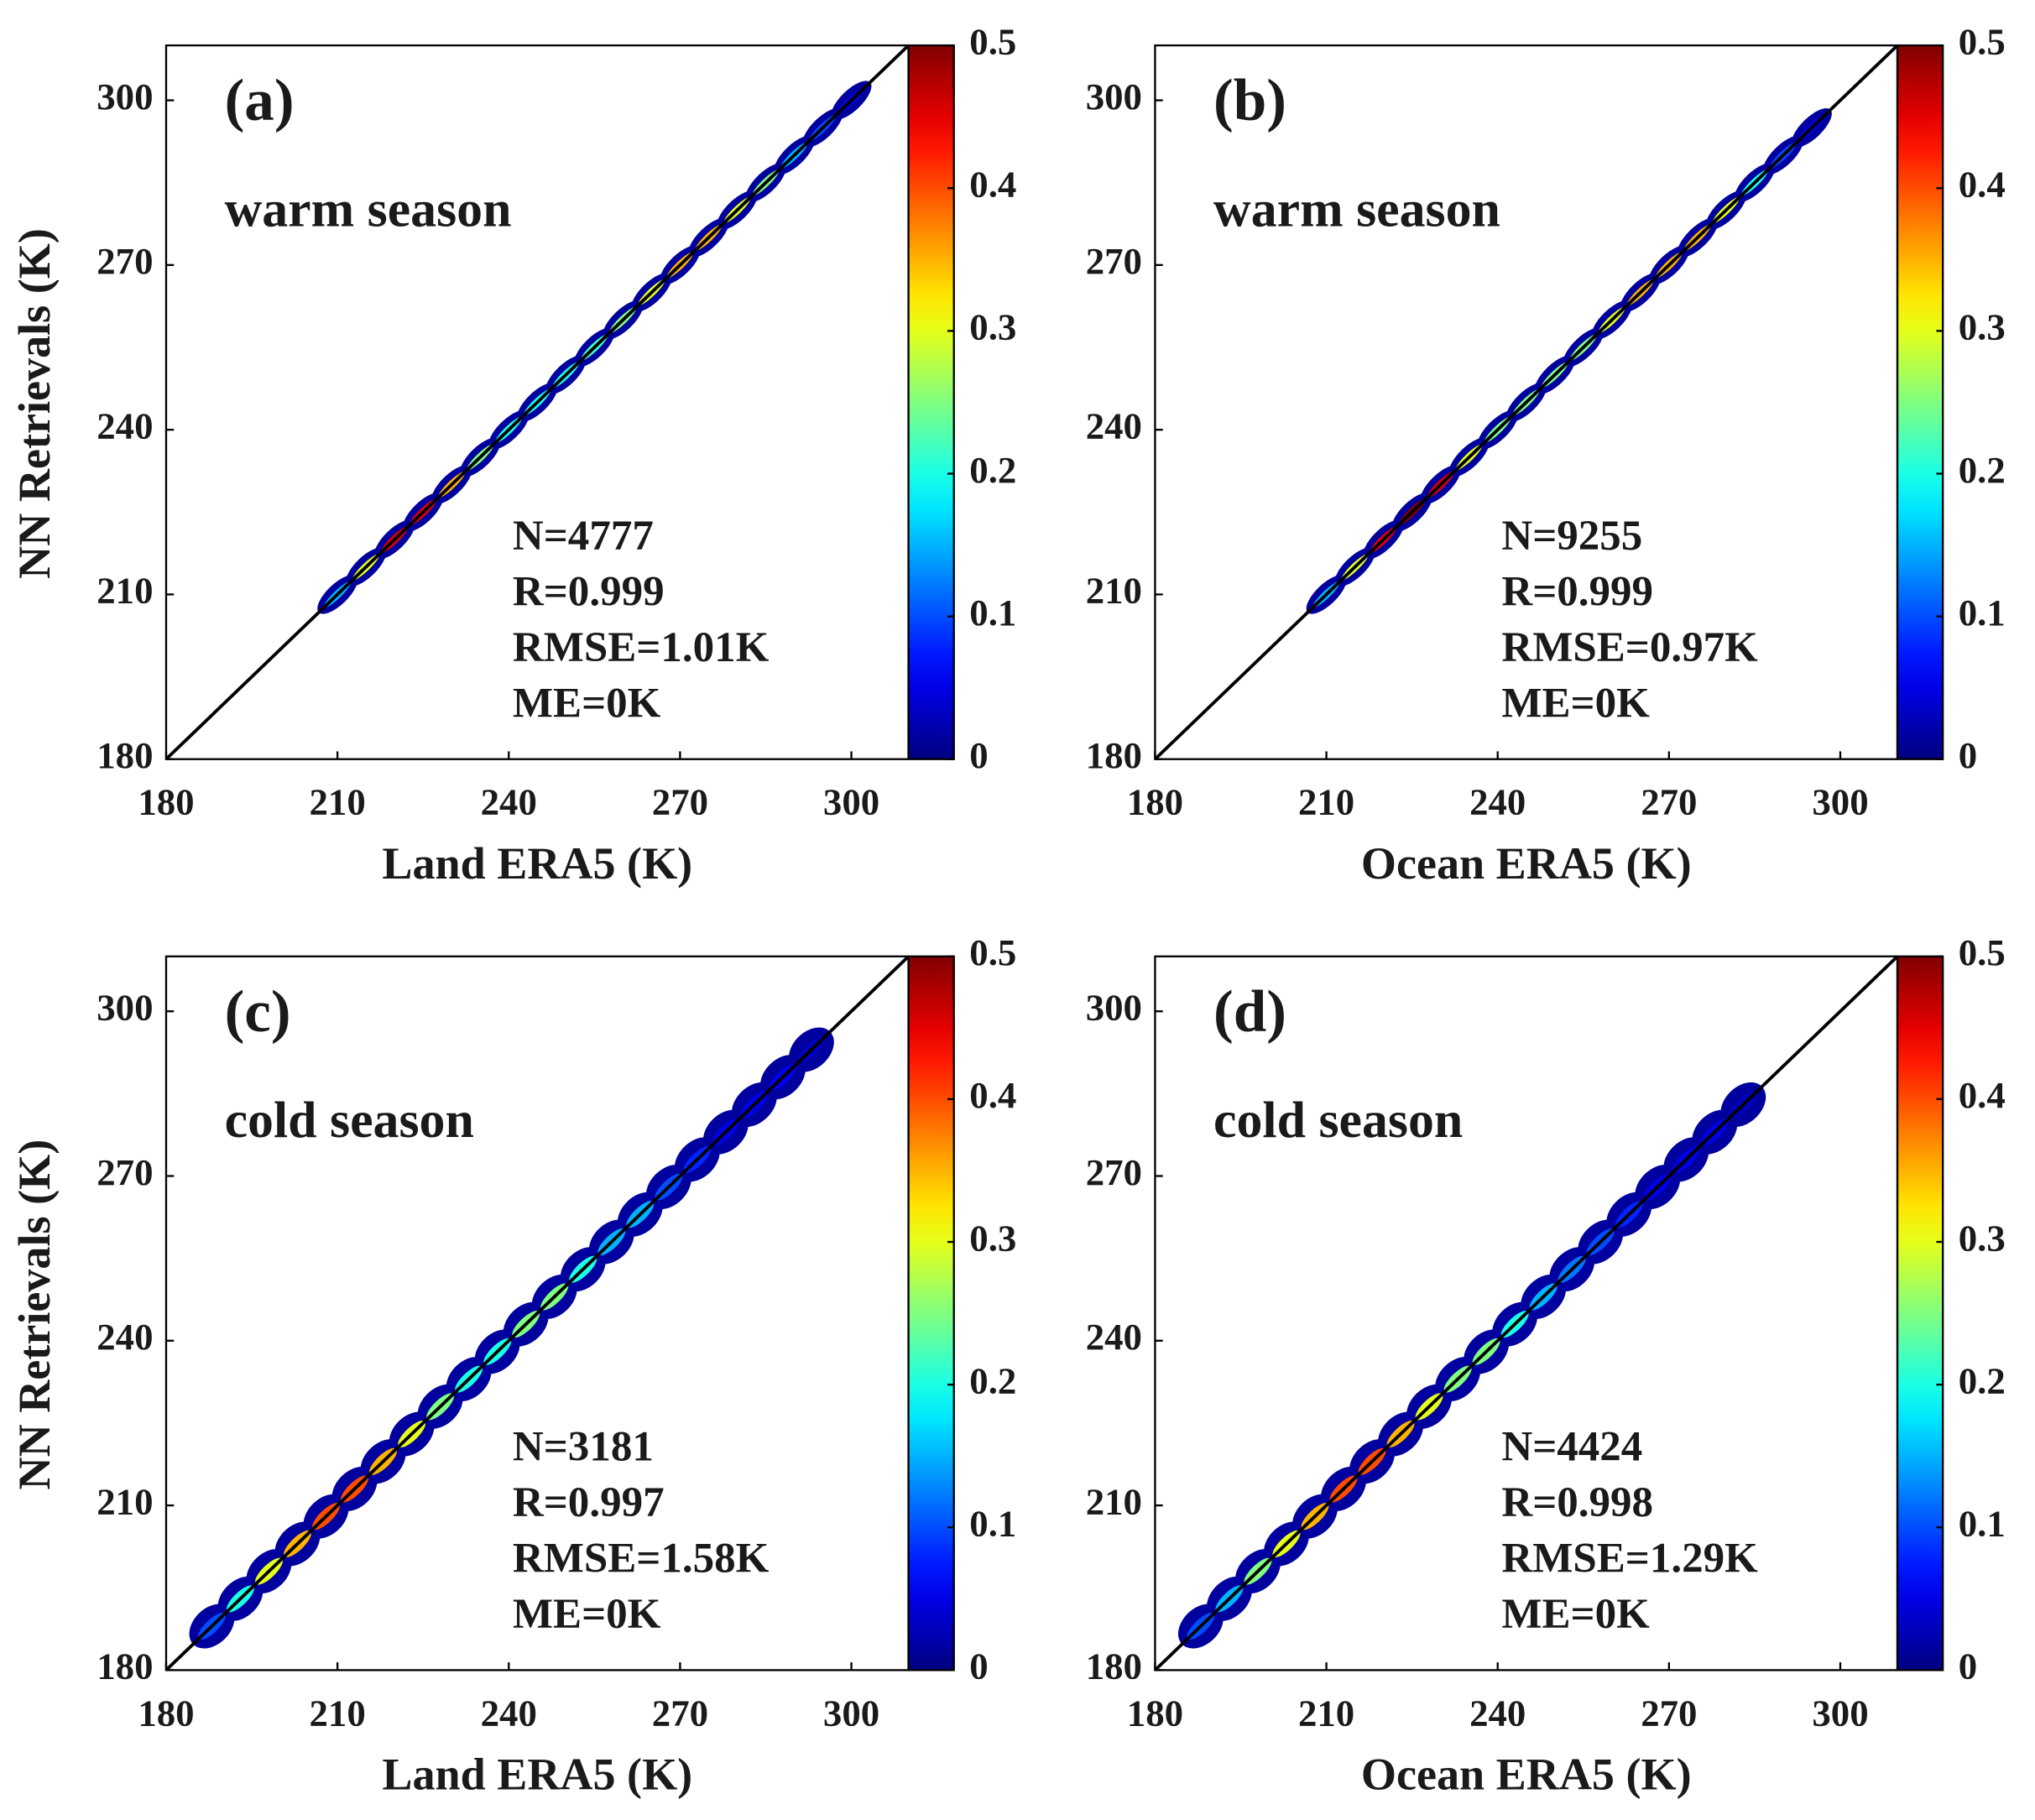 This screenshot has width=2035, height=1820. Describe the element at coordinates (1249, 100) in the screenshot. I see `panel-label: (b)` at that location.